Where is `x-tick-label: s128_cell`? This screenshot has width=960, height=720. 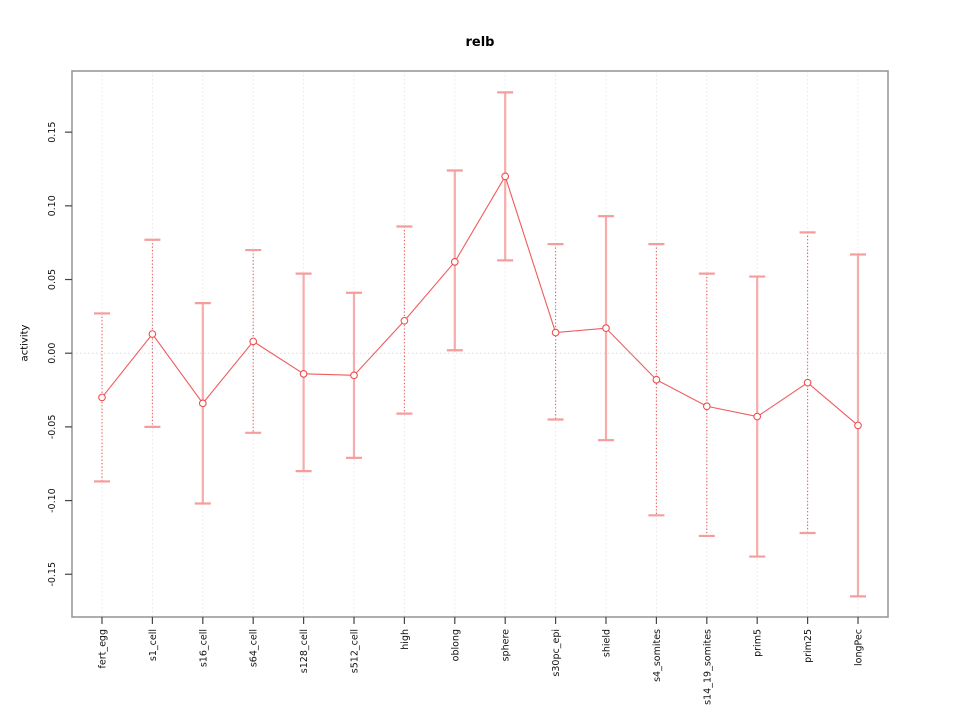
x-tick-label: s128_cell is located at coordinates (304, 651).